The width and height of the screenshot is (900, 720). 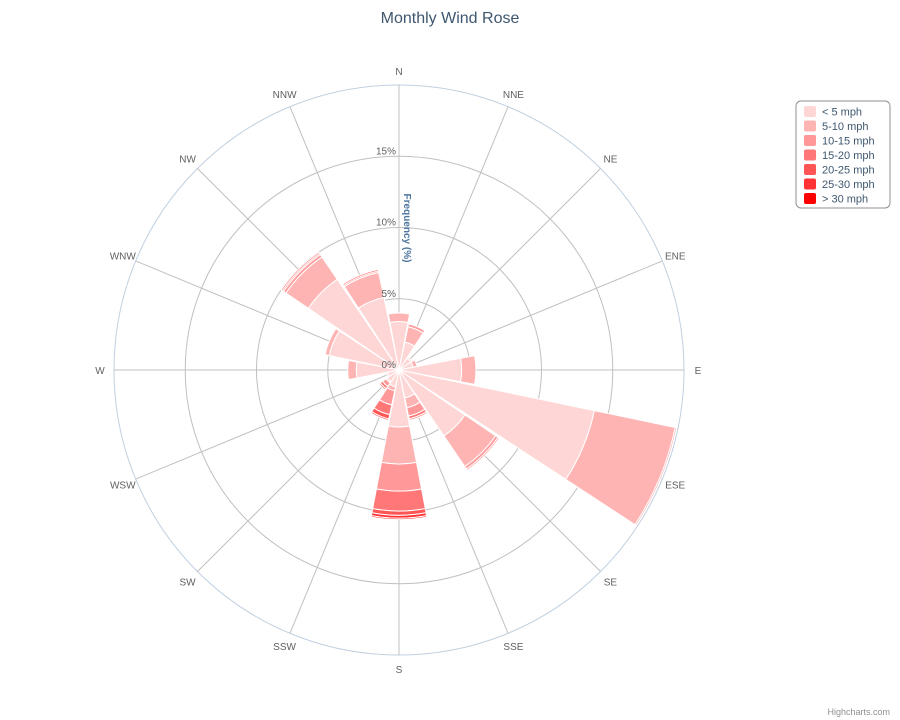 What do you see at coordinates (513, 95) in the screenshot?
I see `direction-label: NNE` at bounding box center [513, 95].